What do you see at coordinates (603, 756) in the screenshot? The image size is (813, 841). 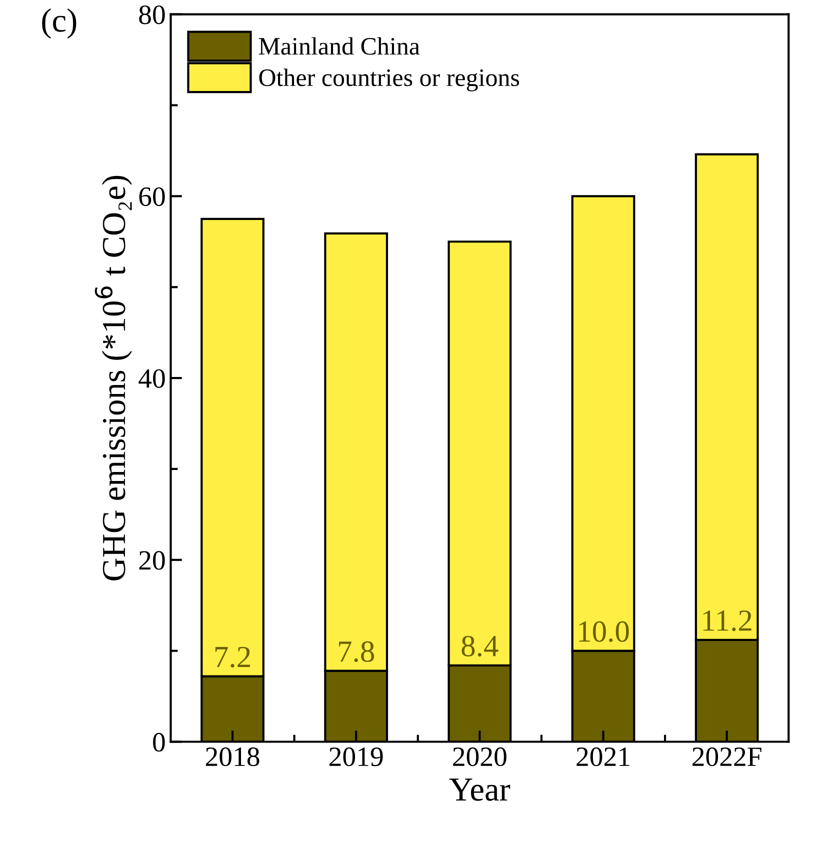 I see `x-tick-label: 2021` at bounding box center [603, 756].